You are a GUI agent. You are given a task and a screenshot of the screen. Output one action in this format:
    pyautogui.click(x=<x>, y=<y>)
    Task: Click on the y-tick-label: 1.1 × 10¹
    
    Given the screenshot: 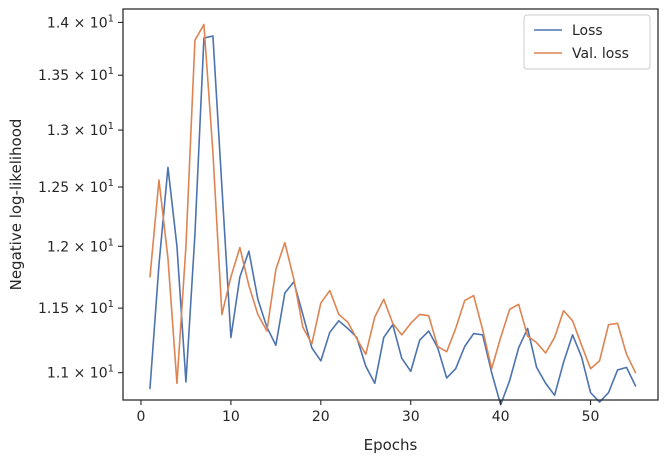 What is the action you would take?
    pyautogui.click(x=80, y=373)
    